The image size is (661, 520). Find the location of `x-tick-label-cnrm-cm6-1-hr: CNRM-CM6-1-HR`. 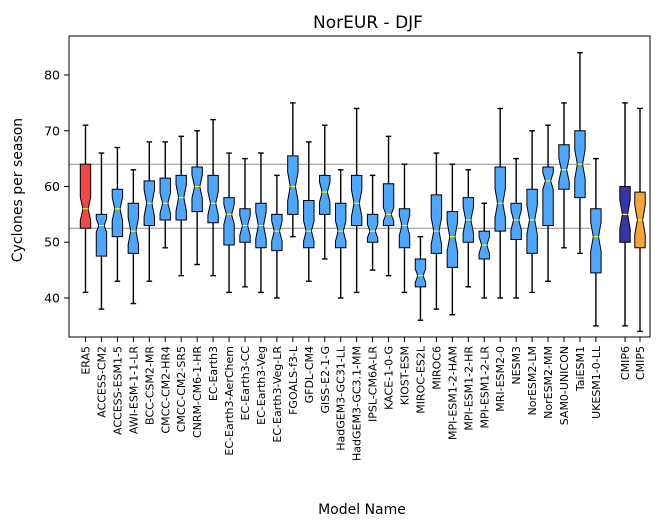

x-tick-label-cnrm-cm6-1-hr: CNRM-CM6-1-HR is located at coordinates (197, 392).